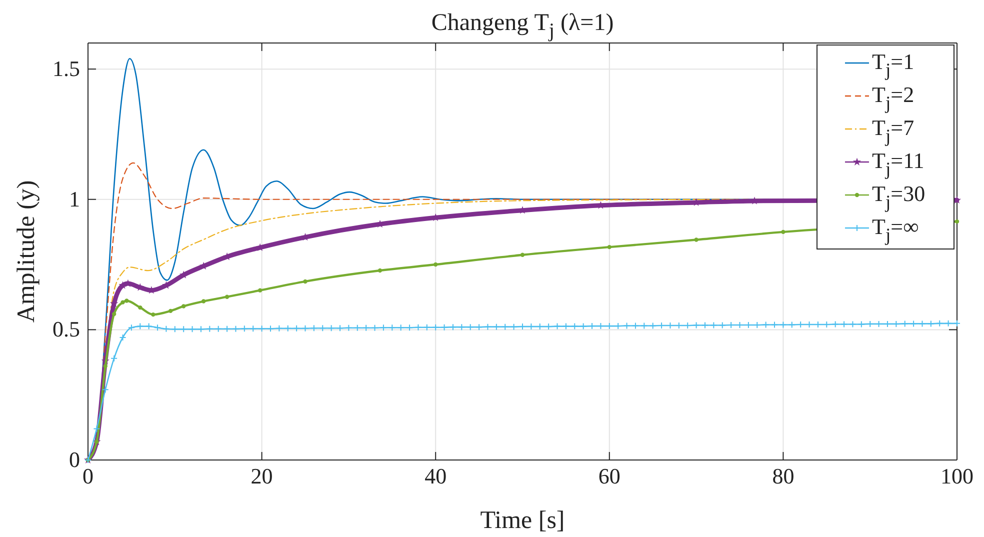  Describe the element at coordinates (893, 131) in the screenshot. I see `legend-label: T$_{j}$=7` at that location.